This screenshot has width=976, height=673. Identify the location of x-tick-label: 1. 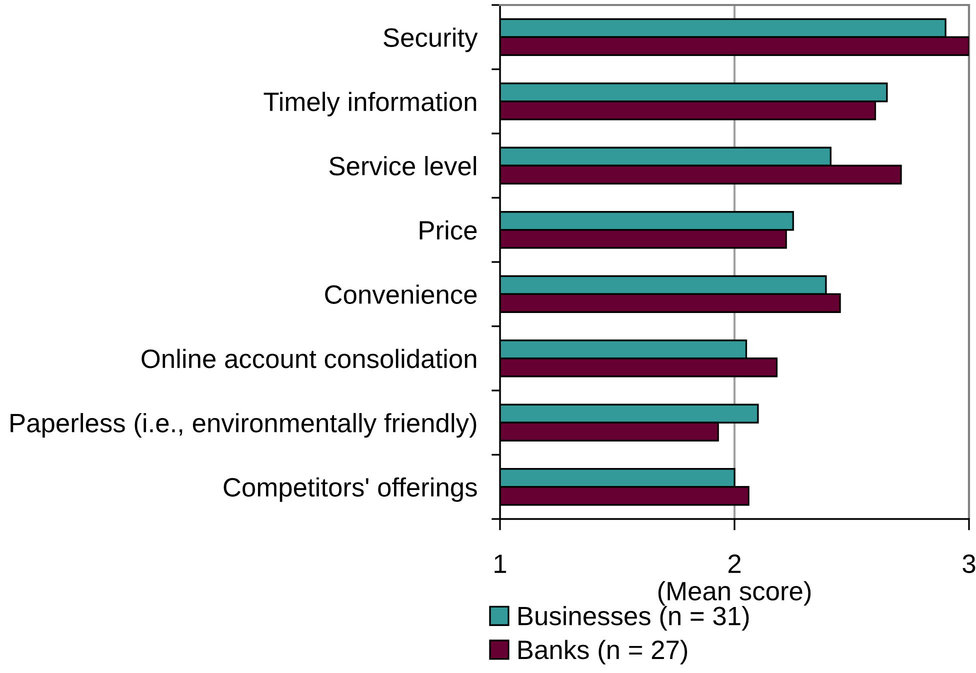
(500, 563).